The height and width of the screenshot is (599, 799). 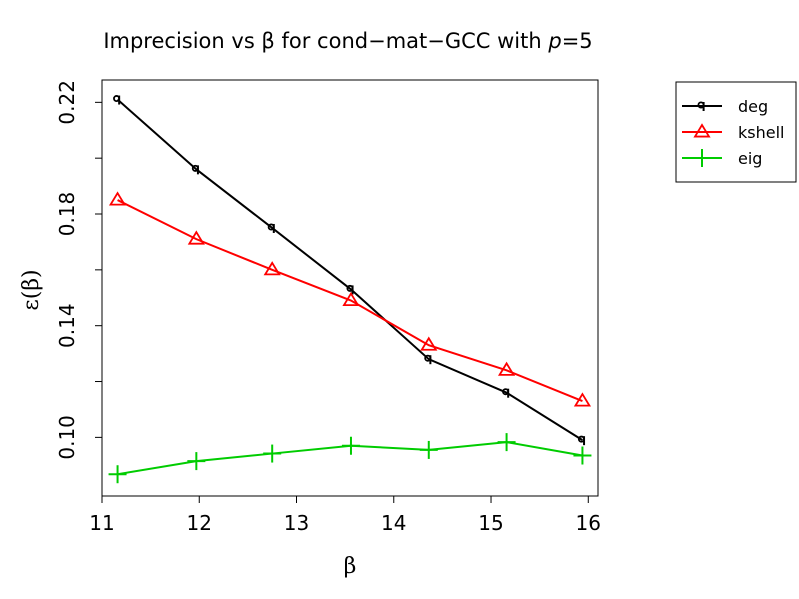 I want to click on legend-entry-deg: deg, so click(x=725, y=106).